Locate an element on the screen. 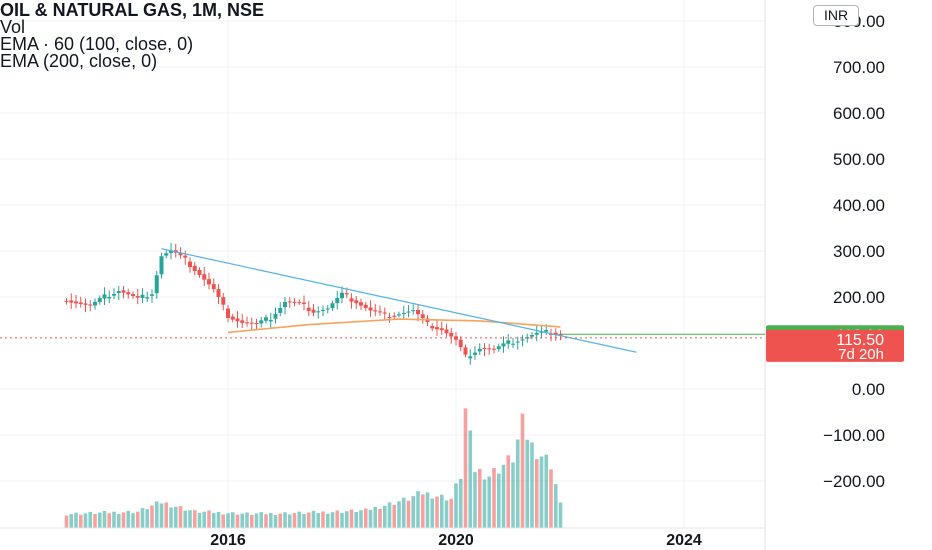 The width and height of the screenshot is (932, 550). countdown-label: 7d 20h is located at coordinates (861, 354).